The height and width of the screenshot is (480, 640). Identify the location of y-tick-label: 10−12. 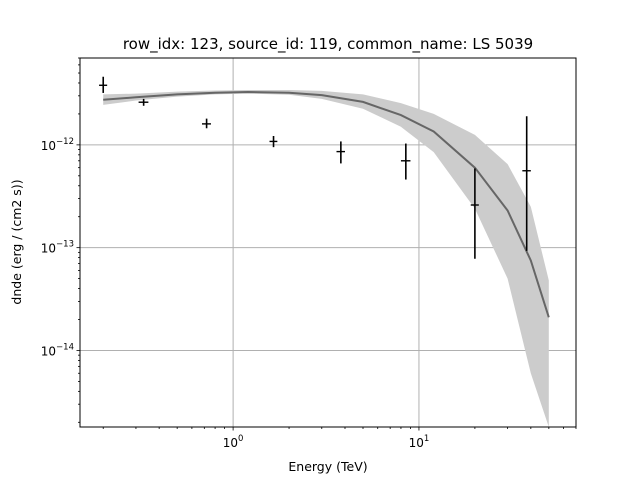
(57, 145).